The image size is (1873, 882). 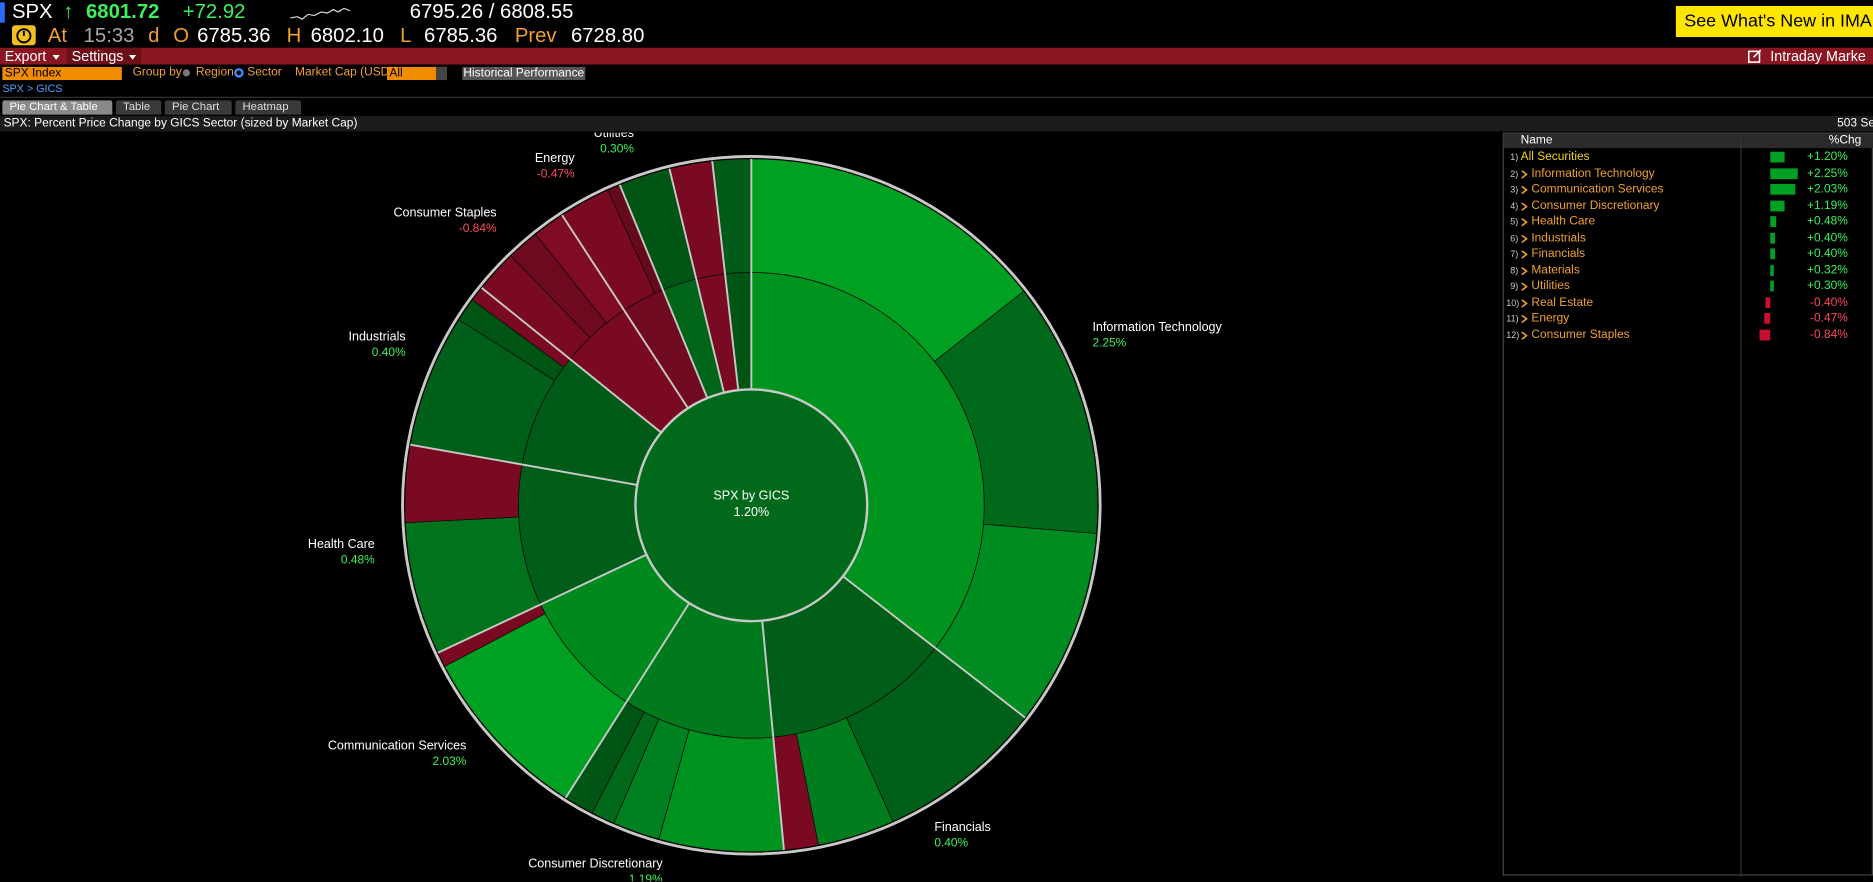 What do you see at coordinates (1818, 56) in the screenshot?
I see `intraday-link: Intraday Marke` at bounding box center [1818, 56].